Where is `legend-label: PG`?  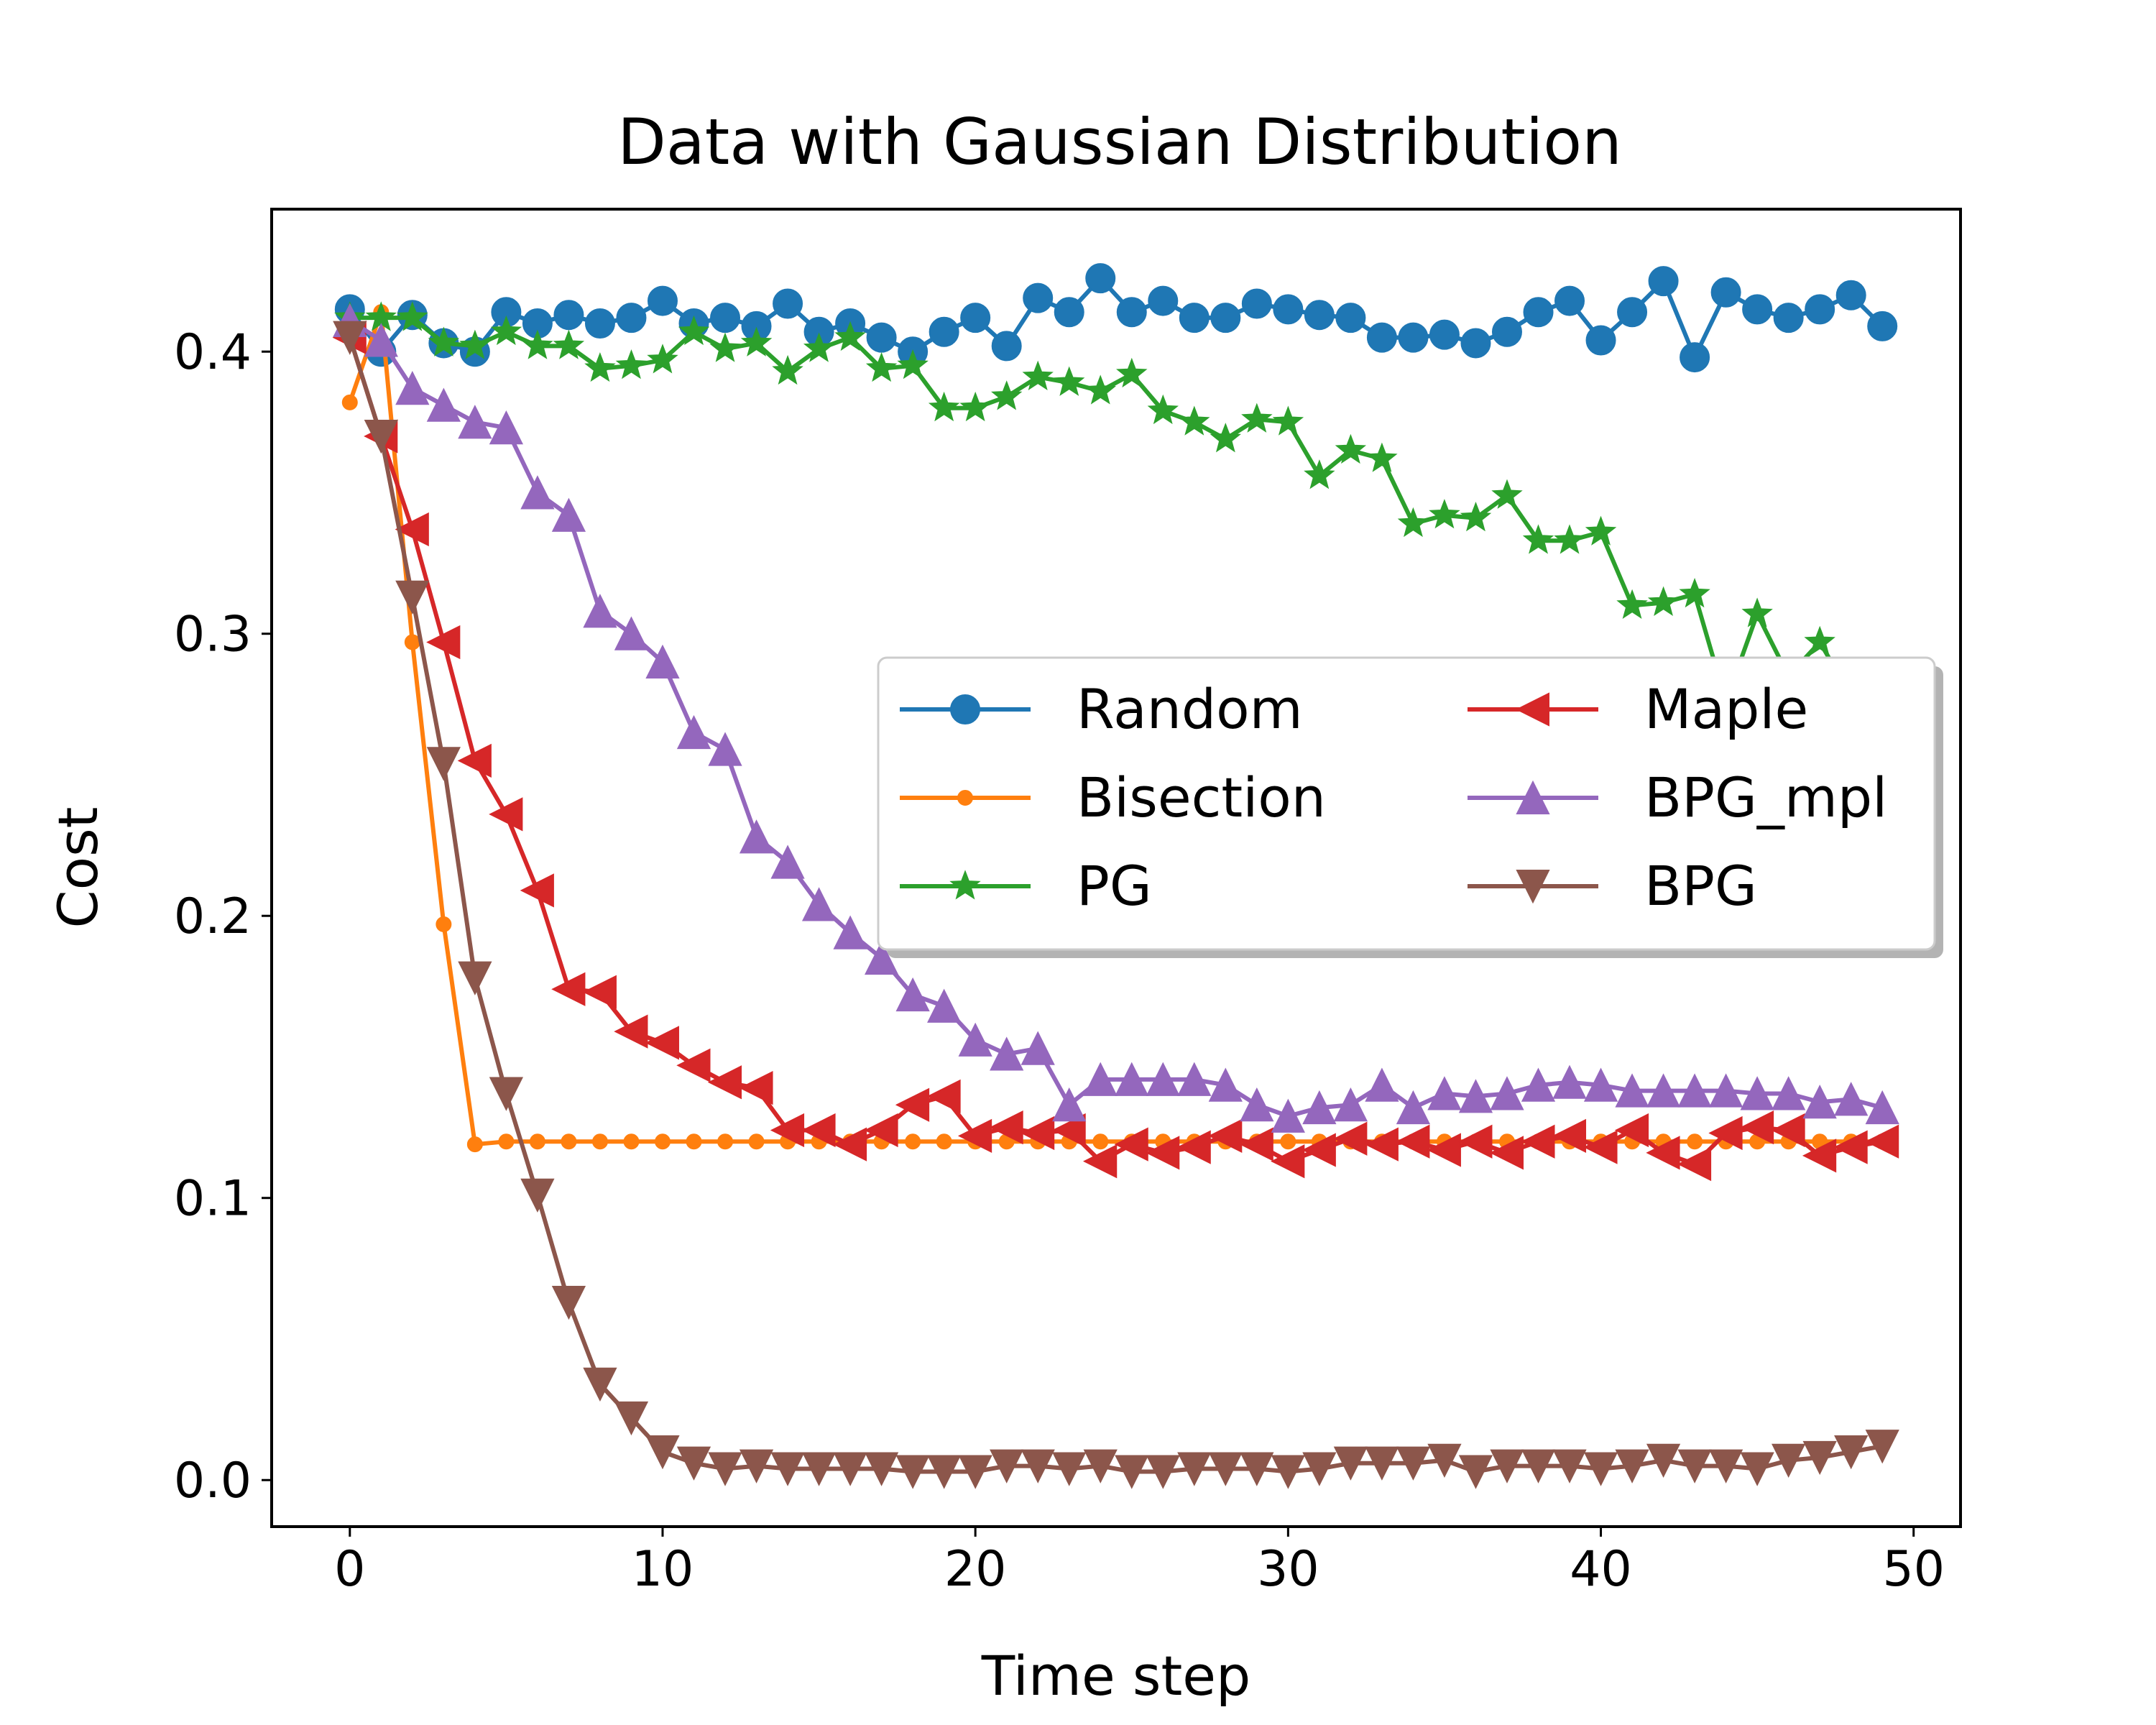
legend-label: PG is located at coordinates (1114, 886).